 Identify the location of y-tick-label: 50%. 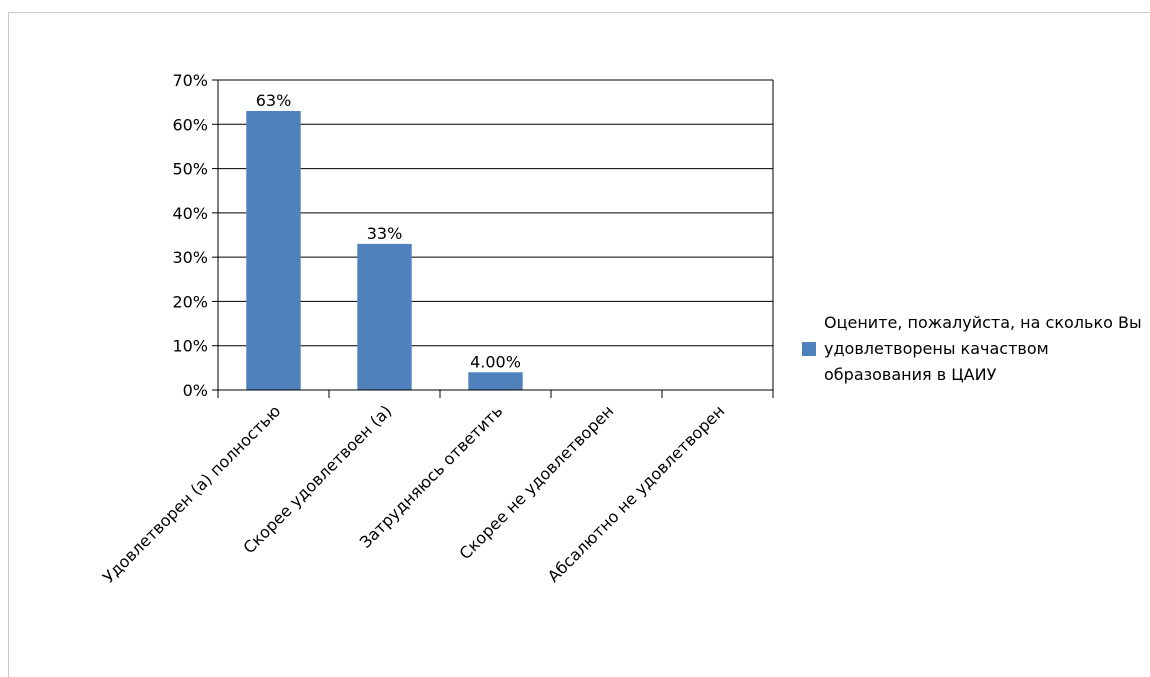
(190, 169).